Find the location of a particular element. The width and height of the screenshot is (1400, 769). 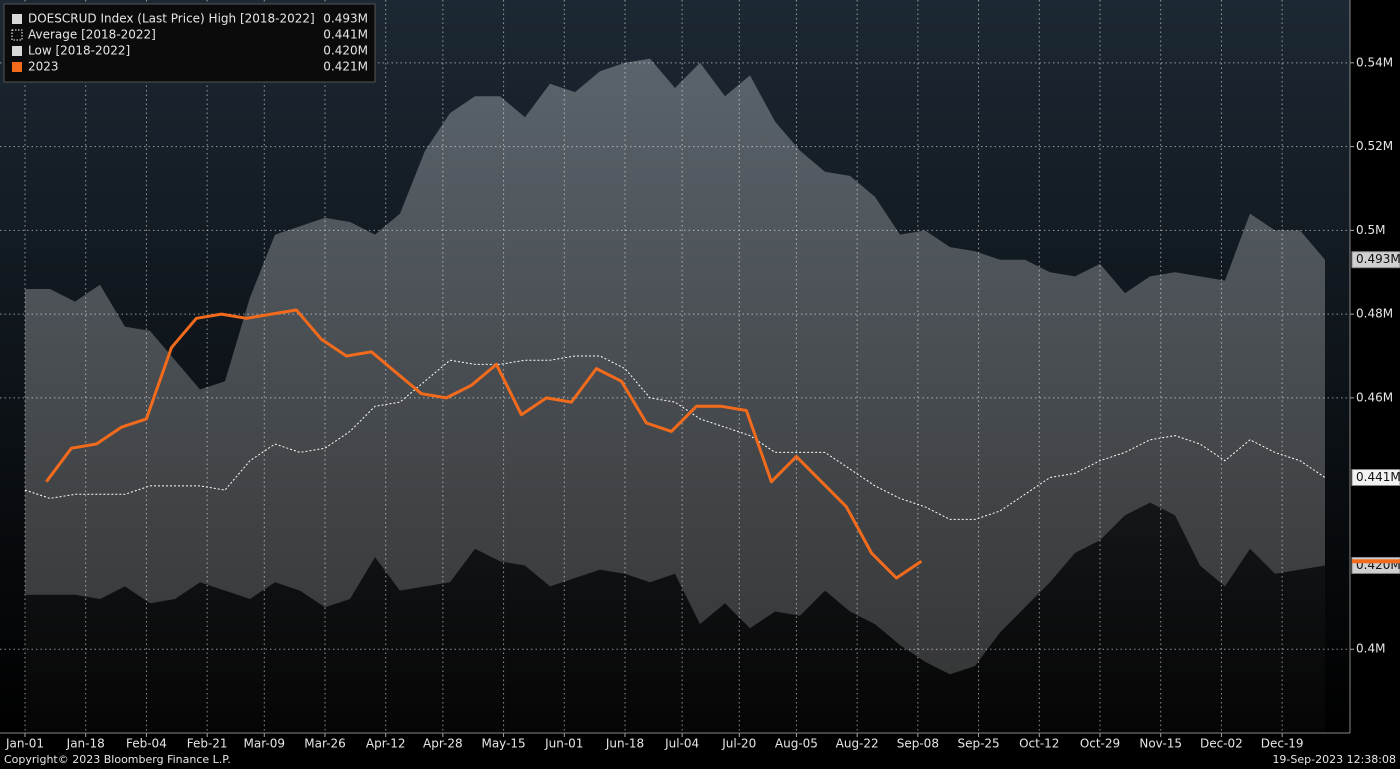

y-tick-label: 0.54M is located at coordinates (1374, 62).